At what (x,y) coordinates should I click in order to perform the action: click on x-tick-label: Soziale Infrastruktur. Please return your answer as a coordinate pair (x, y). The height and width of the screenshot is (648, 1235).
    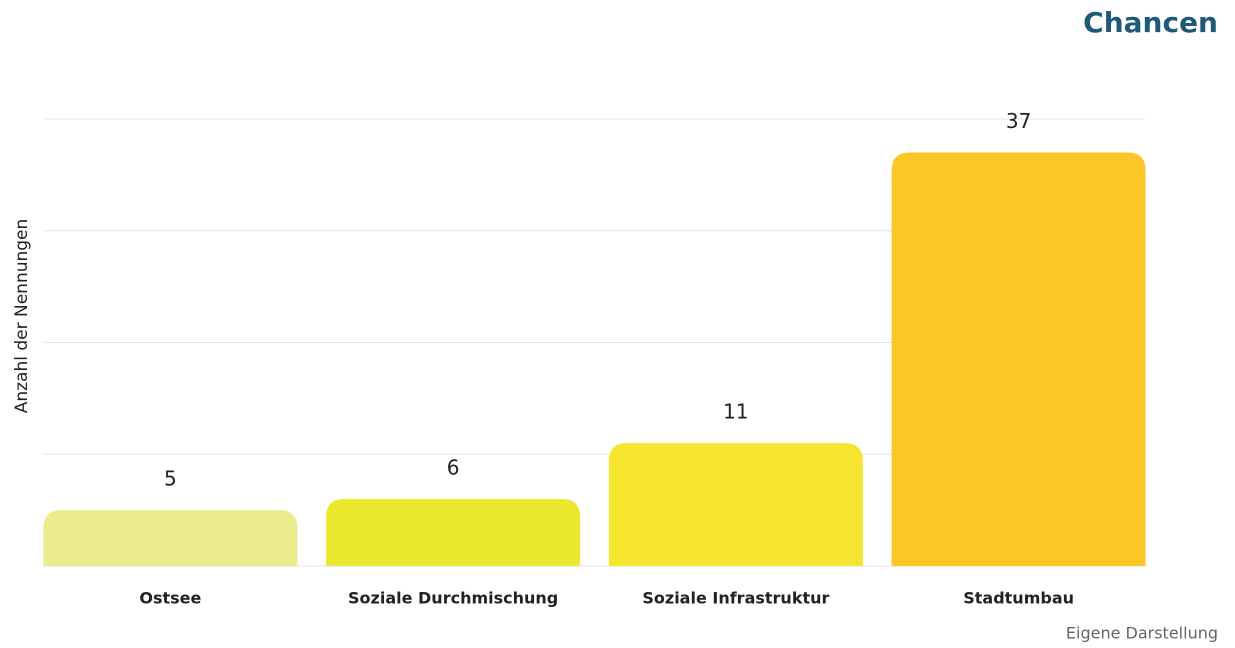
    Looking at the image, I should click on (735, 598).